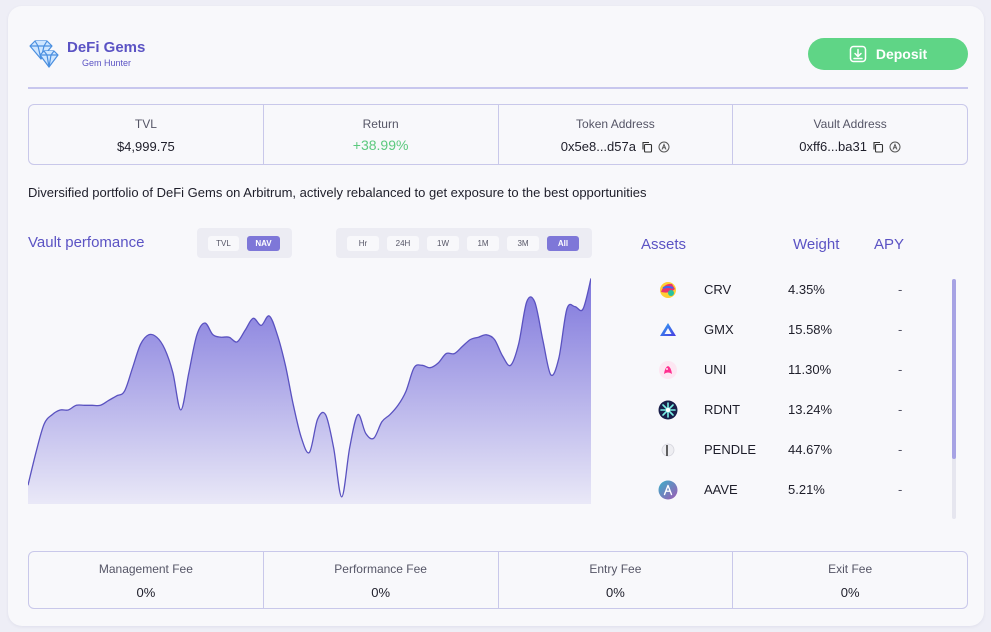  What do you see at coordinates (44, 54) in the screenshot?
I see `diamond-logo-icon` at bounding box center [44, 54].